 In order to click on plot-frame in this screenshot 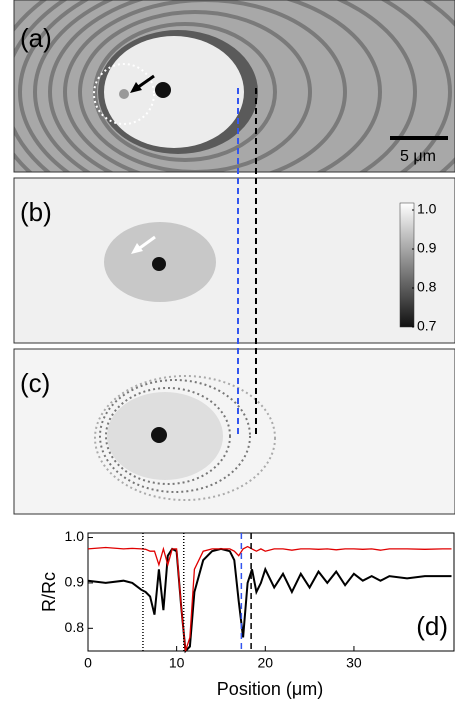, I will do `click(271, 592)`.